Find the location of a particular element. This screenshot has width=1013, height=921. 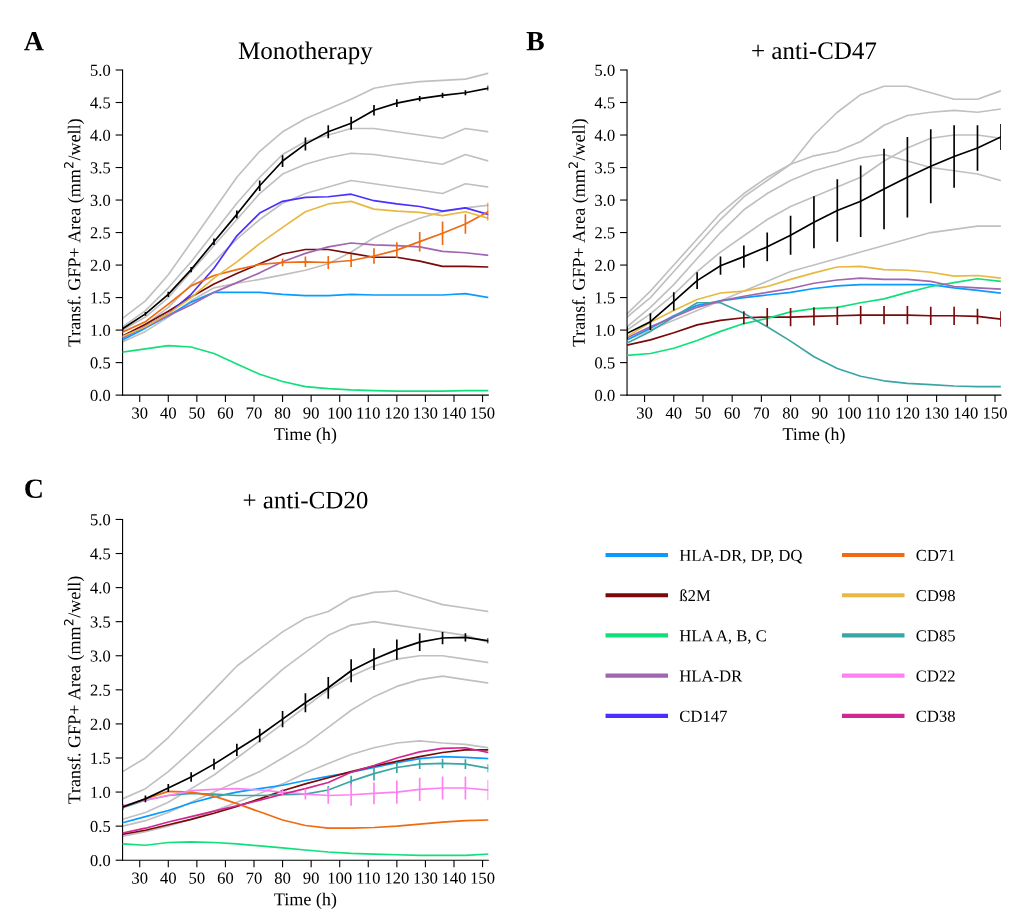

legend-label: CD38 is located at coordinates (935, 716).